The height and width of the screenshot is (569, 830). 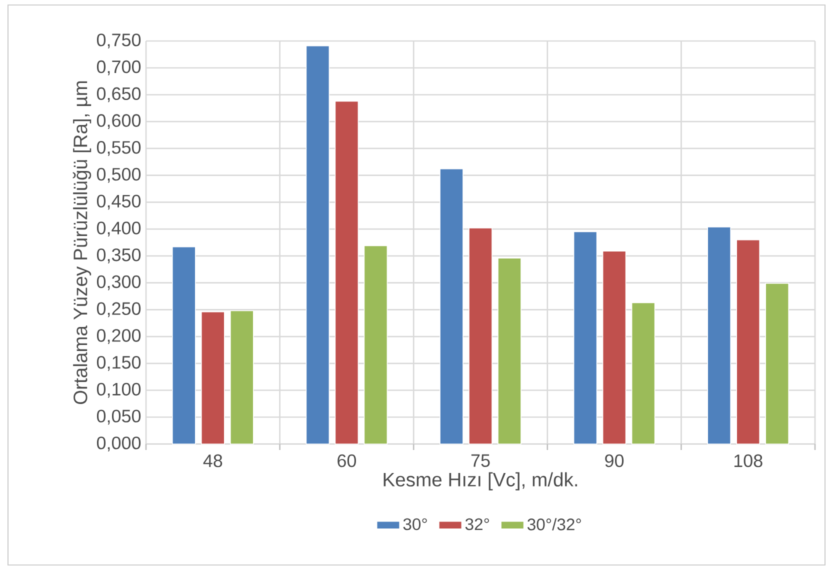 I want to click on y-tick-label: 0,150, so click(x=118, y=363).